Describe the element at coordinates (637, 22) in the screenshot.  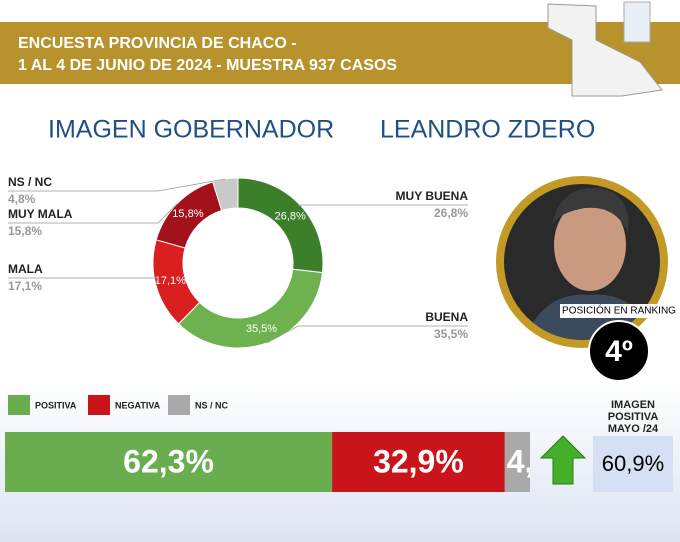
I see `map-inset` at that location.